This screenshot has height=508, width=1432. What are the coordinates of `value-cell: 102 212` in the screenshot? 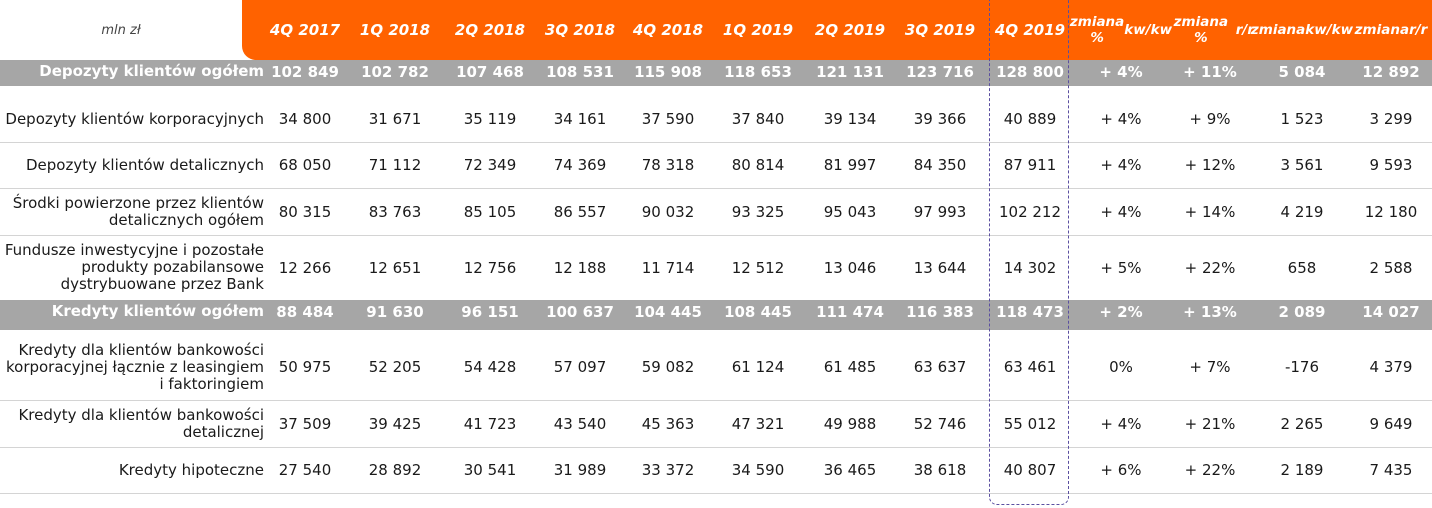 It's located at (1030, 211).